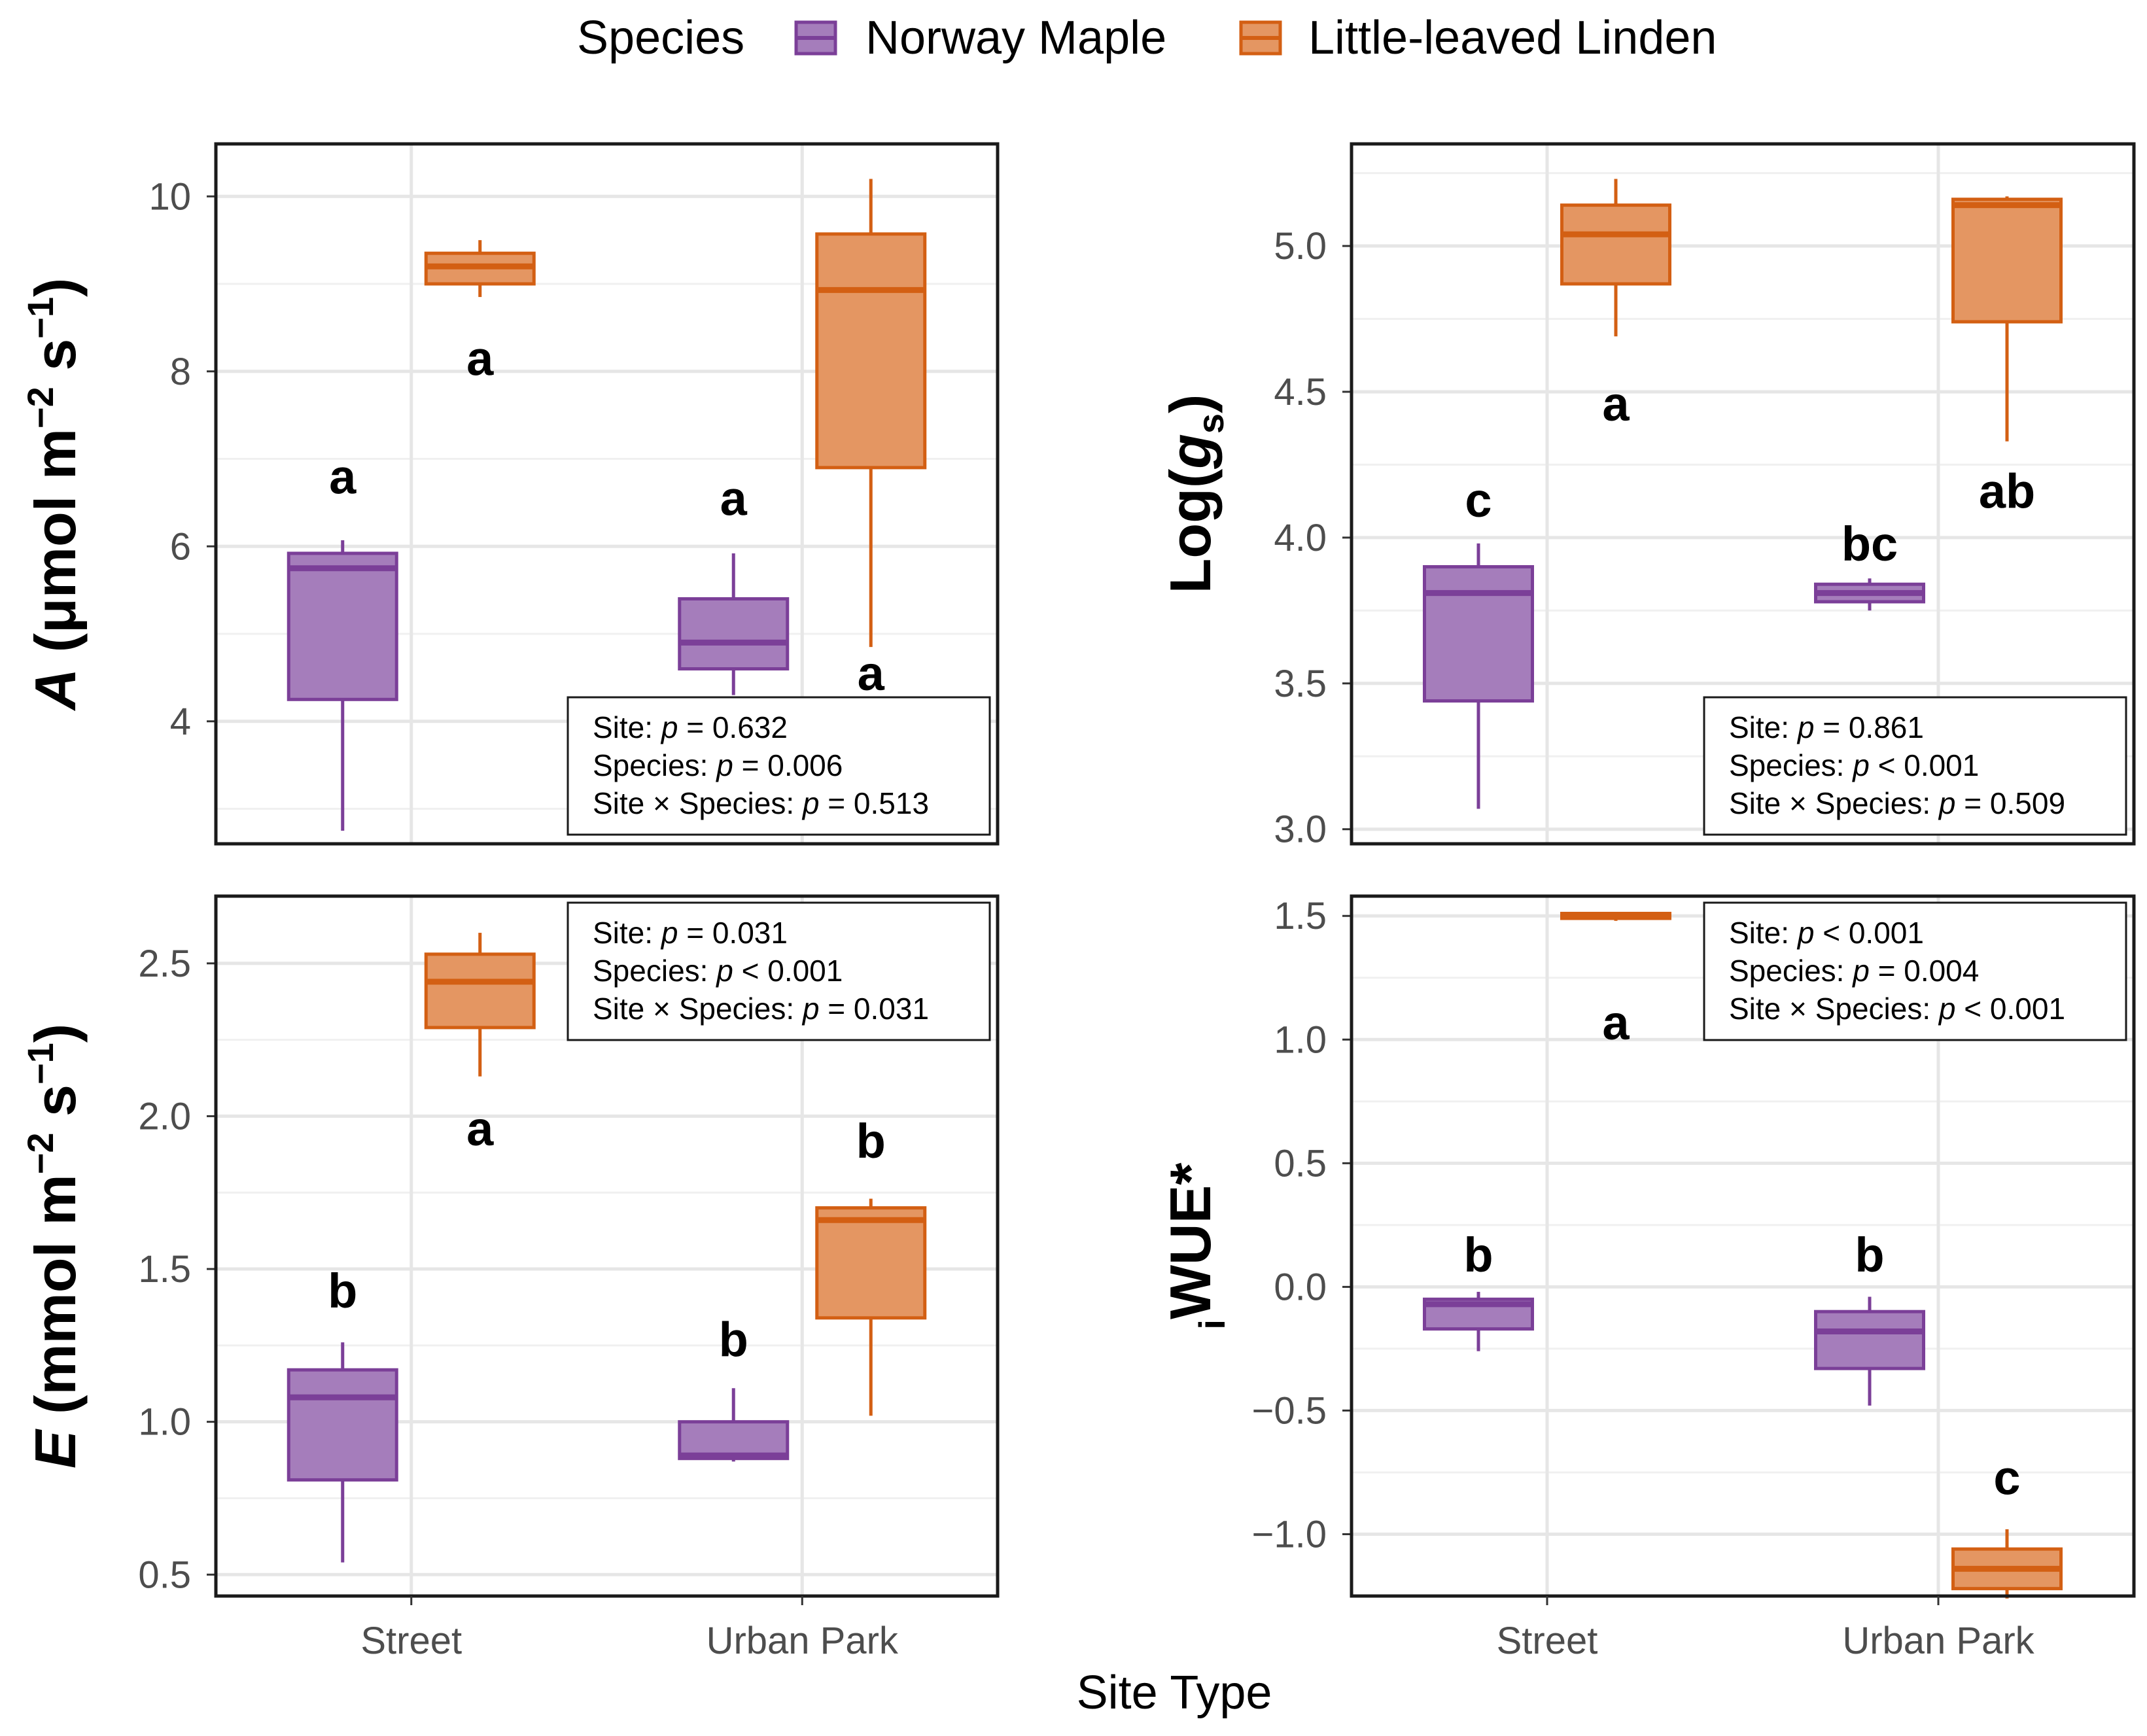 This screenshot has width=2147, height=1736. I want to click on box-norway-maple-street: c, so click(1478, 641).